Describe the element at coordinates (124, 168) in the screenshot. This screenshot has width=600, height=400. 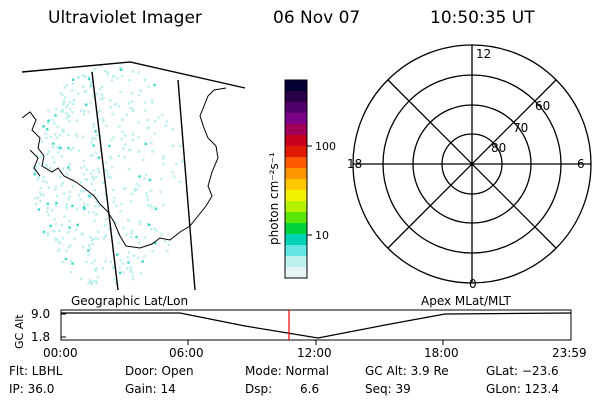
I see `coastline` at that location.